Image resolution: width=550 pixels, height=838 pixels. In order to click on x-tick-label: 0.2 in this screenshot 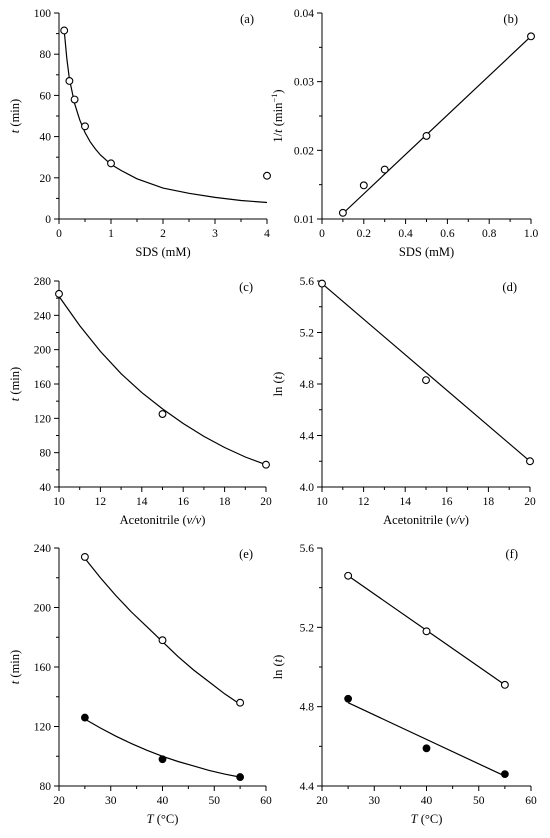, I will do `click(364, 234)`.